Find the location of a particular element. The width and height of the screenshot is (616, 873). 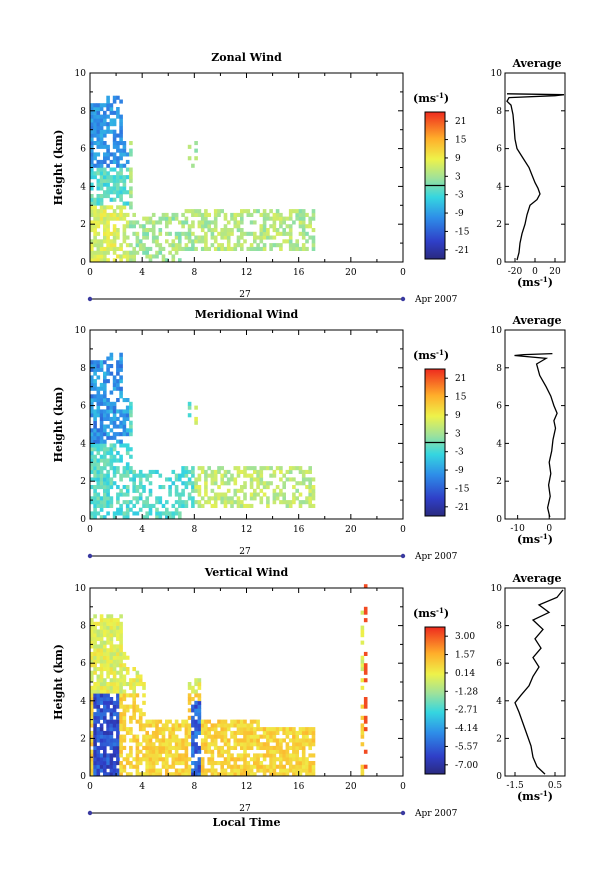

y-tick-label: 10 is located at coordinates (81, 331).